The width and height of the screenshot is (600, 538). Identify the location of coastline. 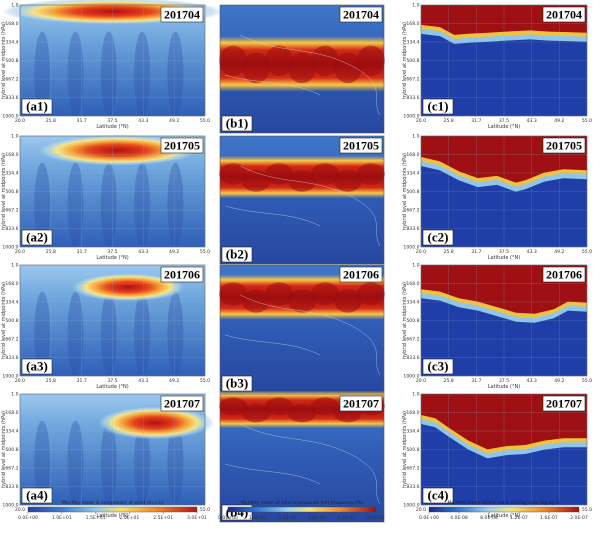
(310, 335).